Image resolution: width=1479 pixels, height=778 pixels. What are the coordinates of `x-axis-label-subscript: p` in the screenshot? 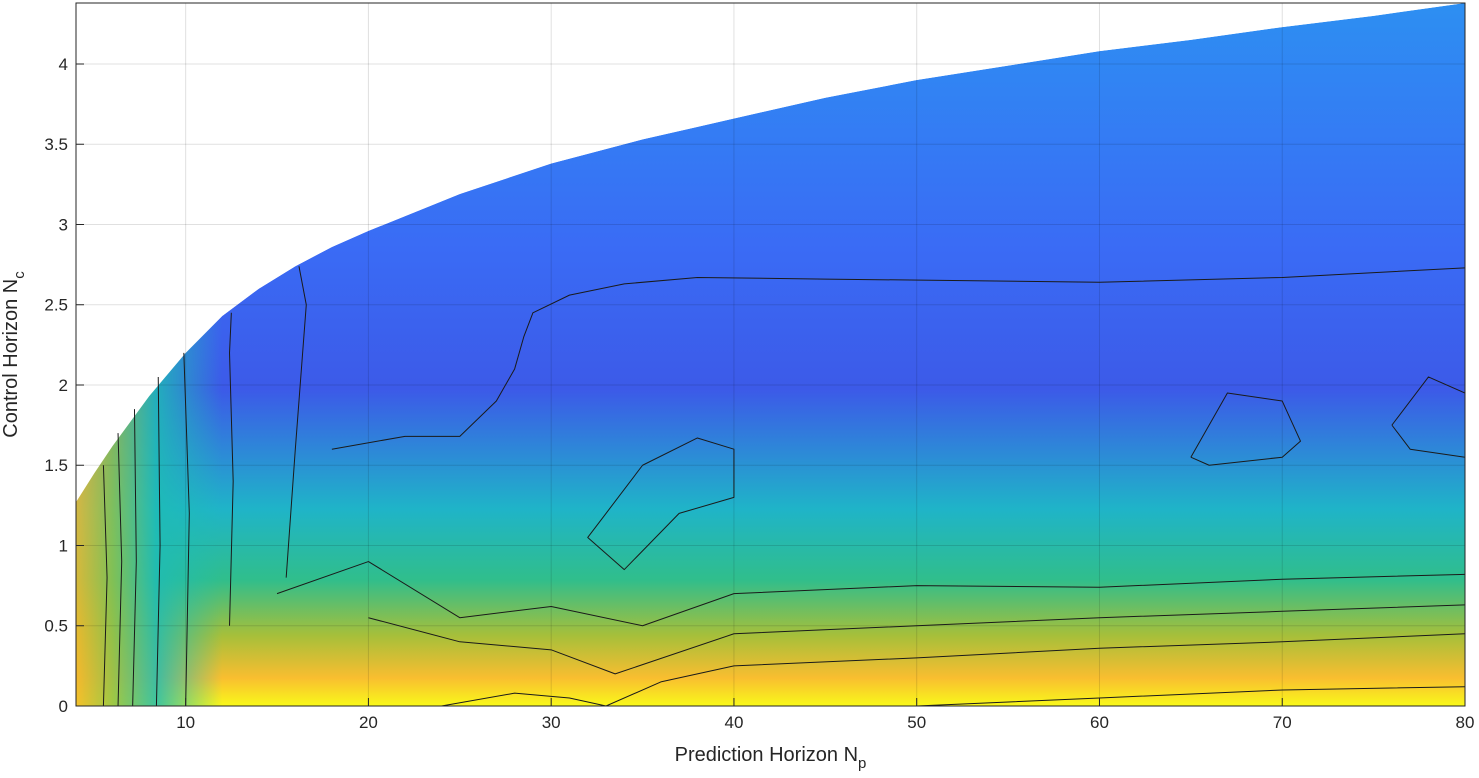 It's located at (862, 763).